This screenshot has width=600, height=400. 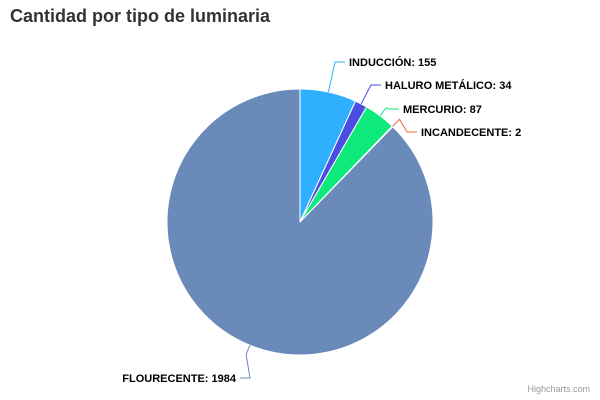 What do you see at coordinates (442, 110) in the screenshot?
I see `data-label-3: MERCURIO: 87` at bounding box center [442, 110].